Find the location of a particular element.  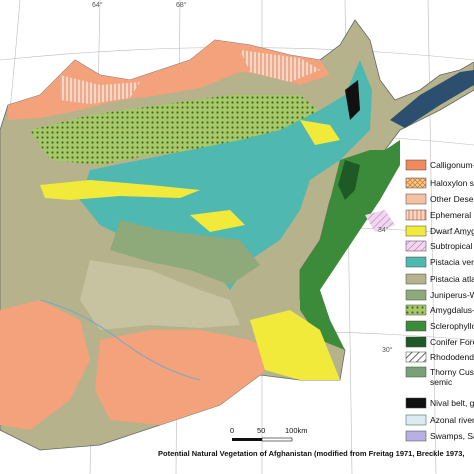

legend-label: Swamps, Sa is located at coordinates (452, 436).